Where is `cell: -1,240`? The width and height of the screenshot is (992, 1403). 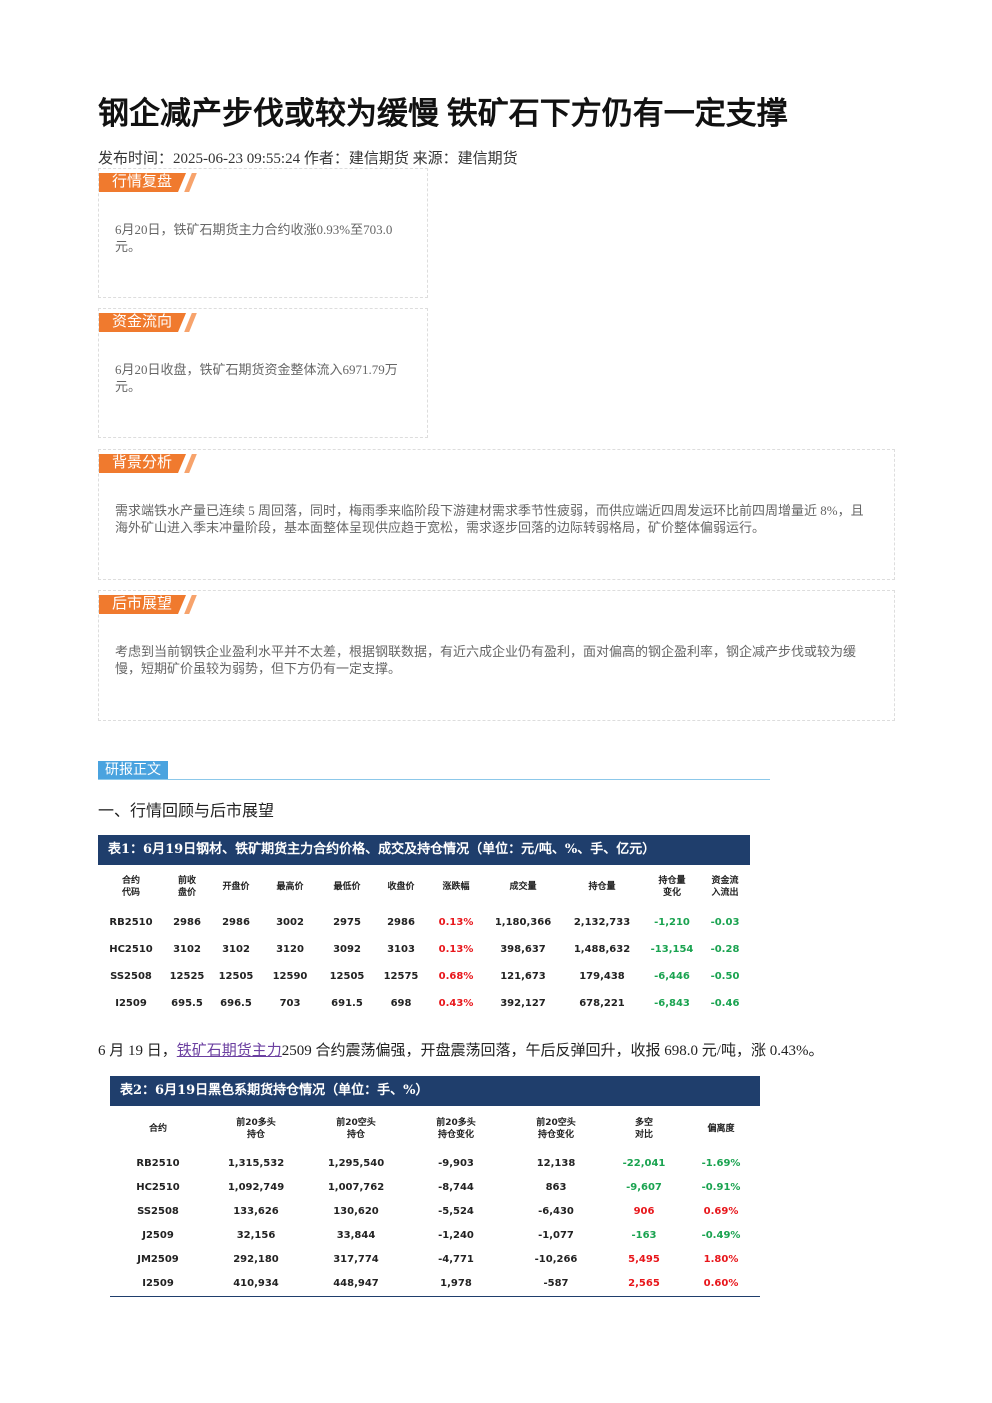
cell: -1,240 is located at coordinates (456, 1235).